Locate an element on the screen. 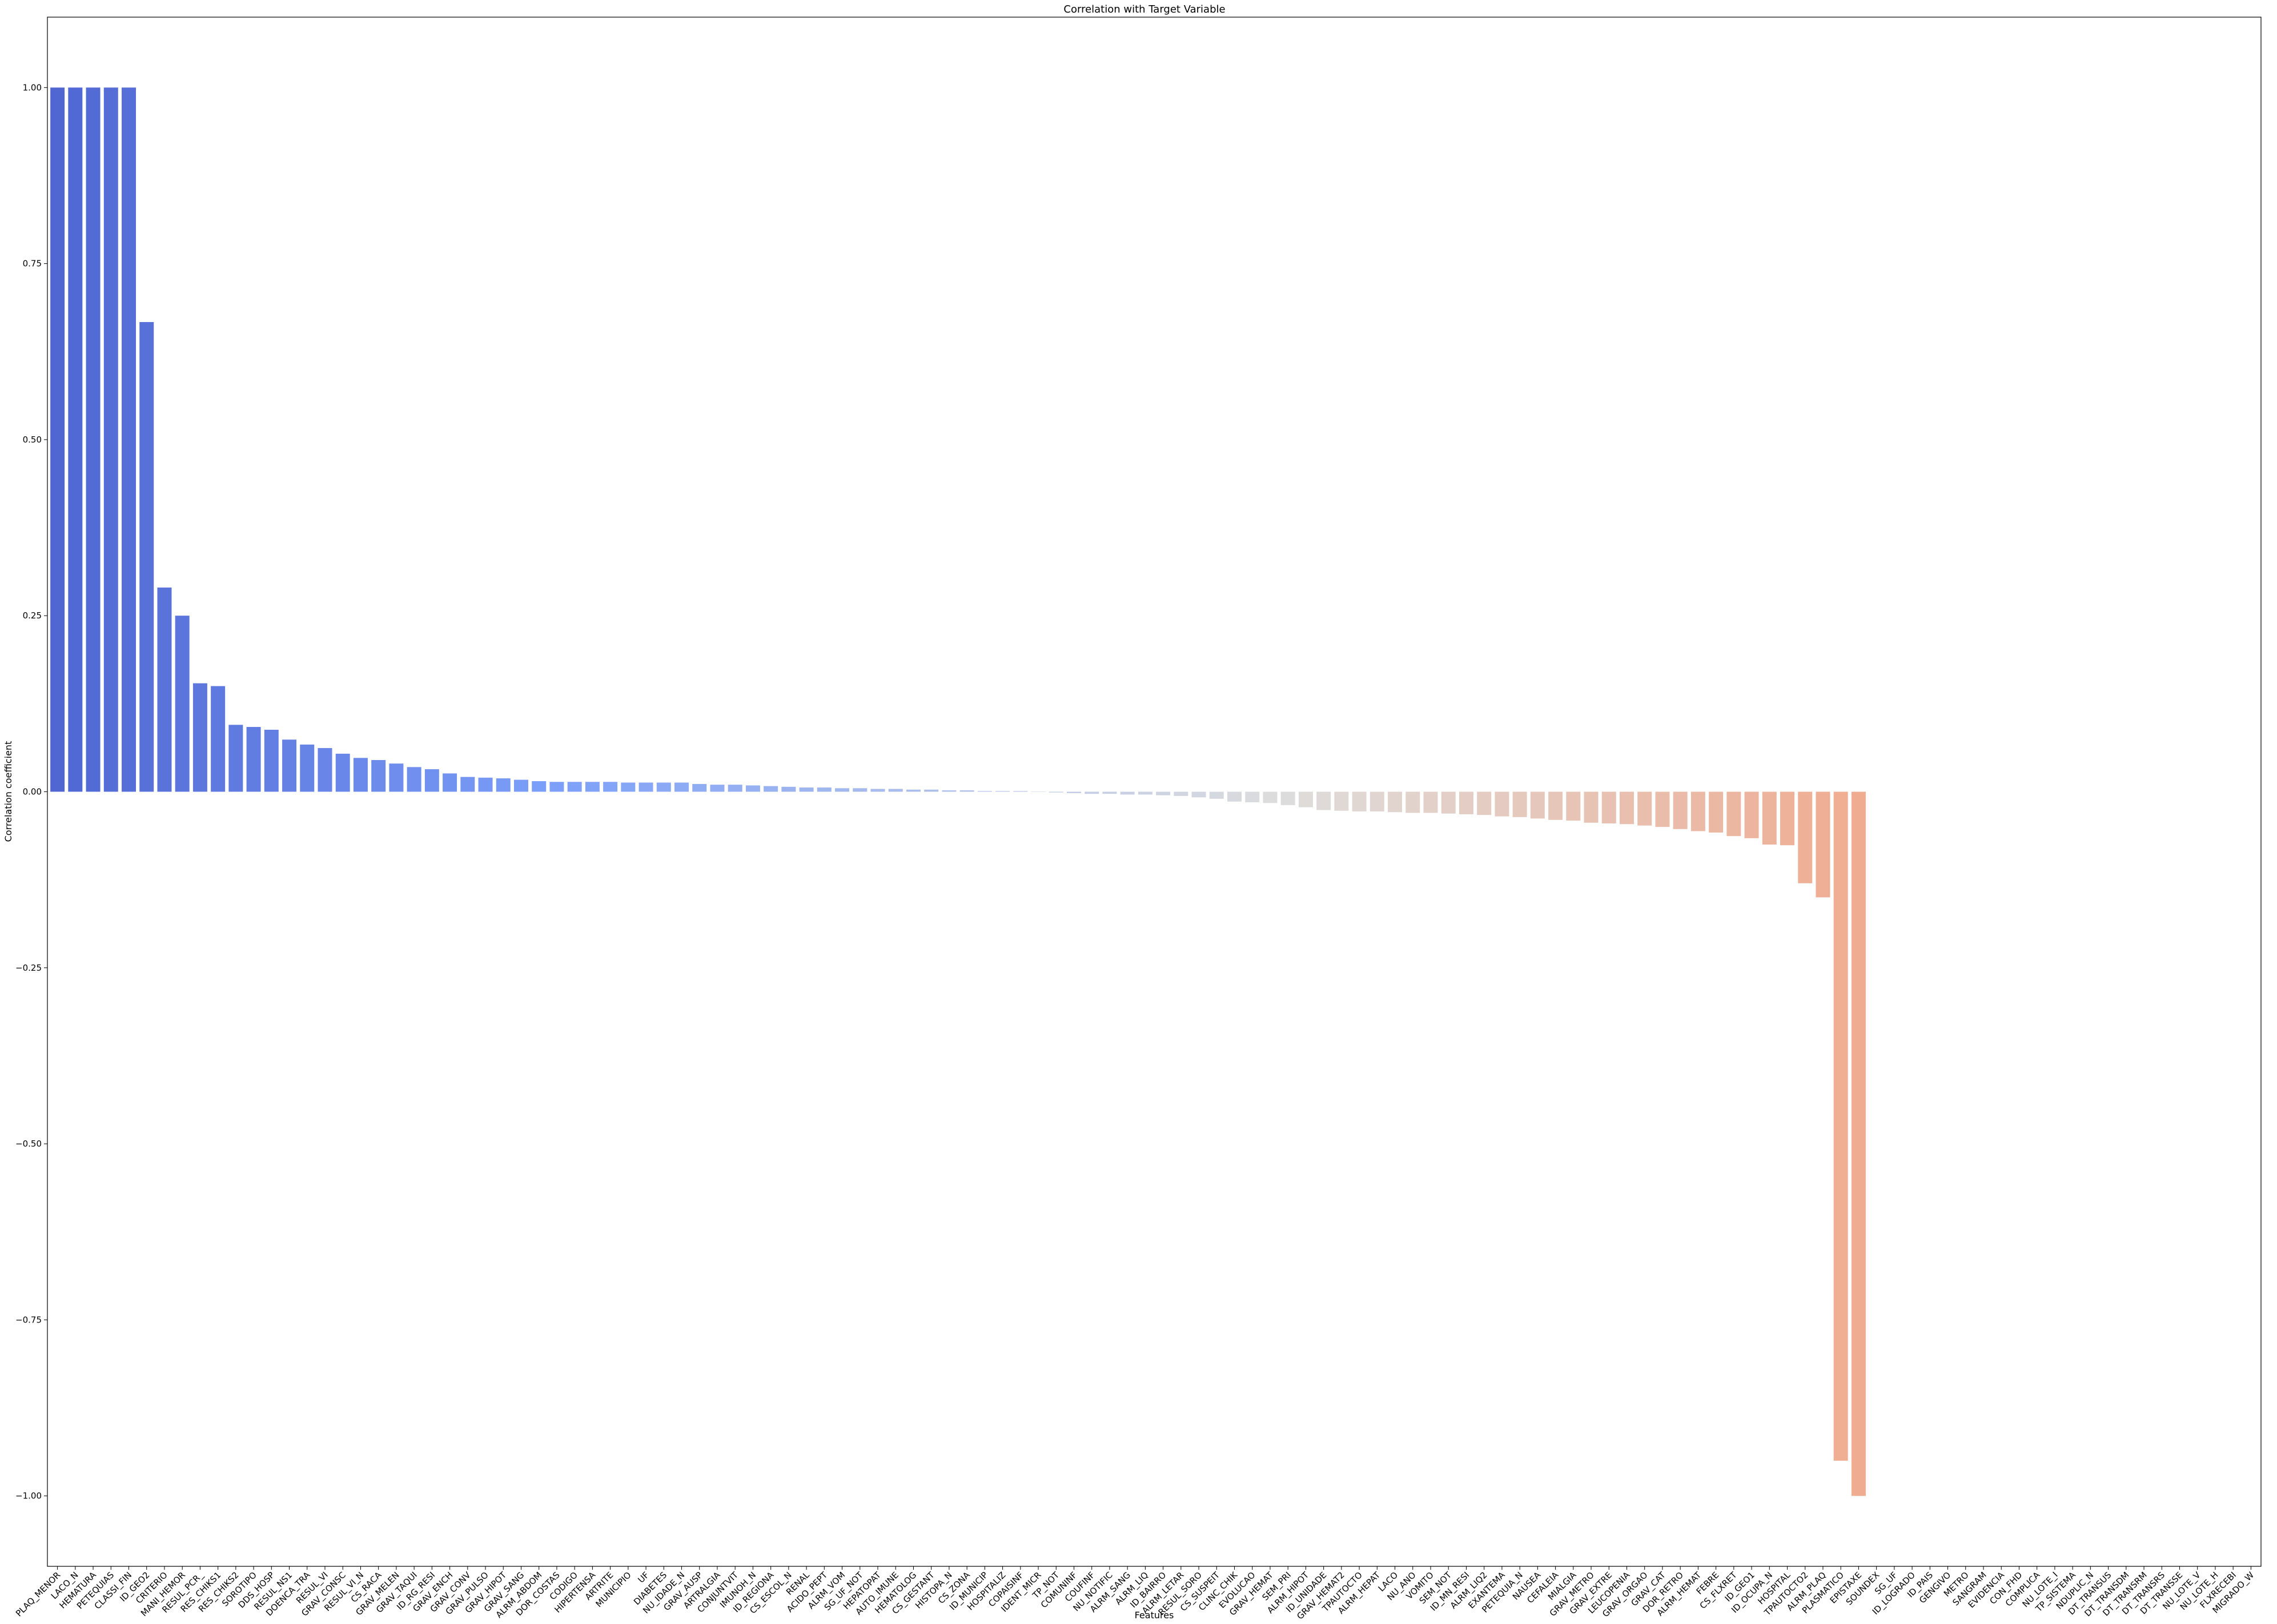  x-axis-title: Features is located at coordinates (1155, 1615).